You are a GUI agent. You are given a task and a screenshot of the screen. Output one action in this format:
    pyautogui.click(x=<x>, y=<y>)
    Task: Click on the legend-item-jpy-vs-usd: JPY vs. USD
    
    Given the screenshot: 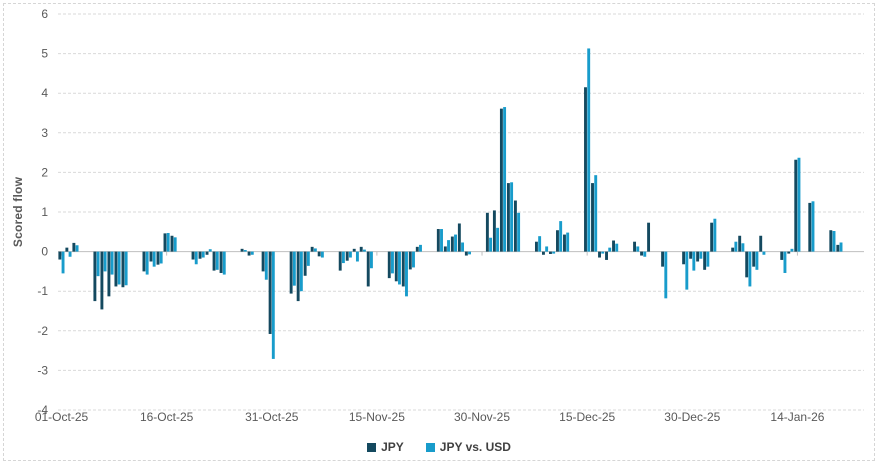 What is the action you would take?
    pyautogui.click(x=468, y=447)
    